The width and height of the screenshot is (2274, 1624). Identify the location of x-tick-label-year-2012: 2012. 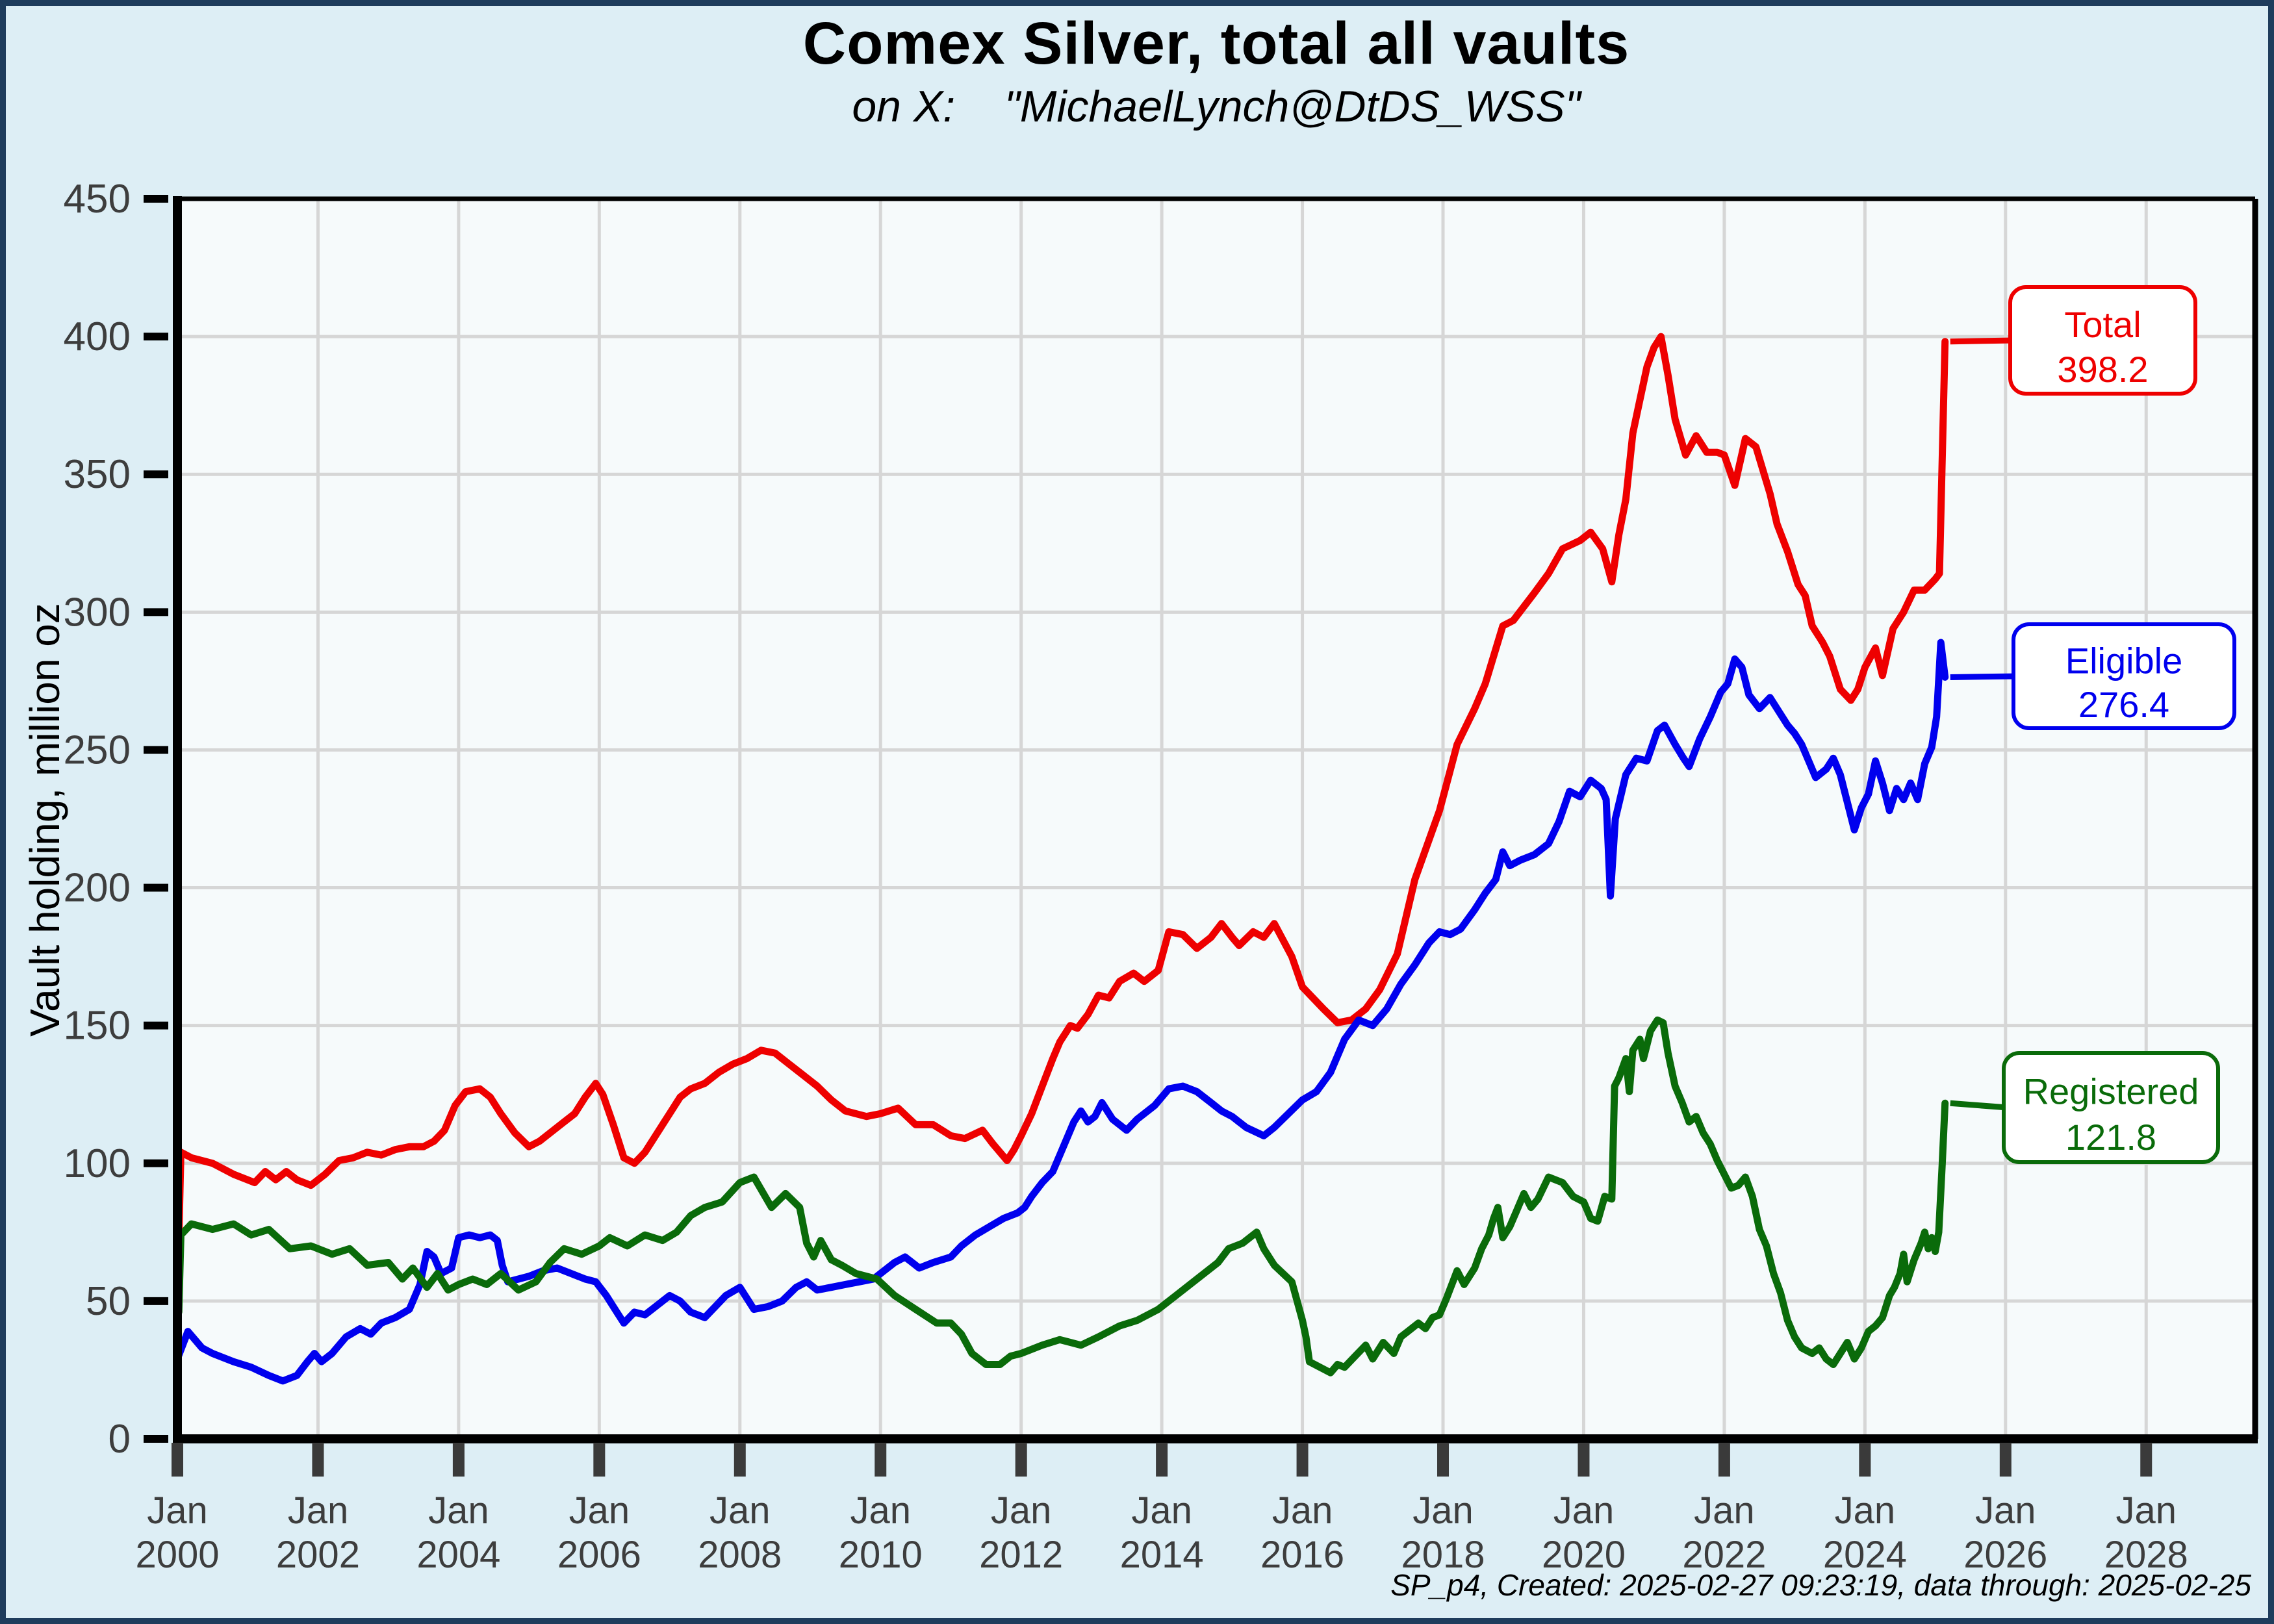
(1021, 1555).